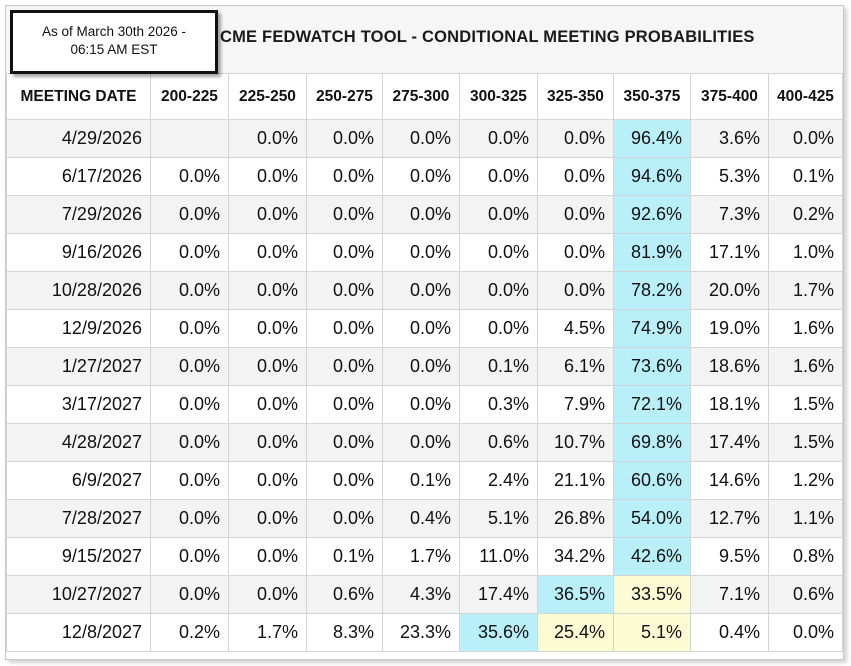  I want to click on meeting-date-cell: 4/28/2027, so click(78, 442).